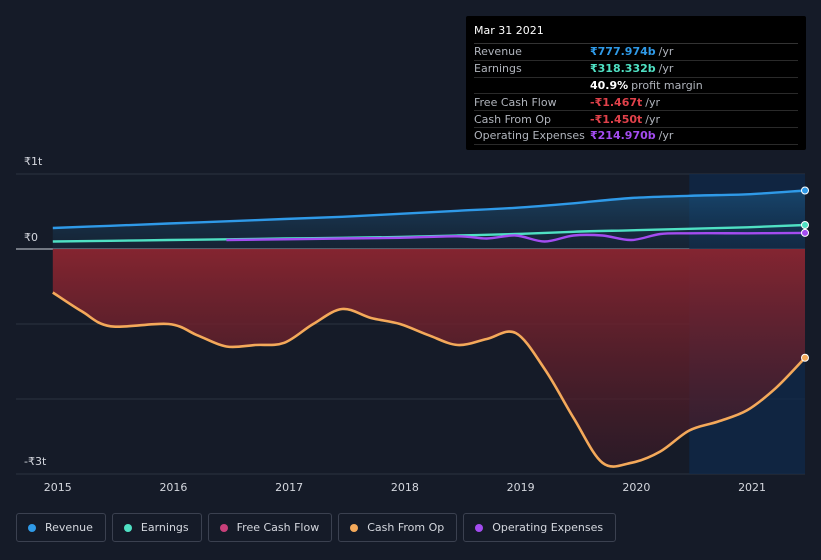 The image size is (821, 560). I want to click on tooltip-row: 40.9% profit margin, so click(636, 86).